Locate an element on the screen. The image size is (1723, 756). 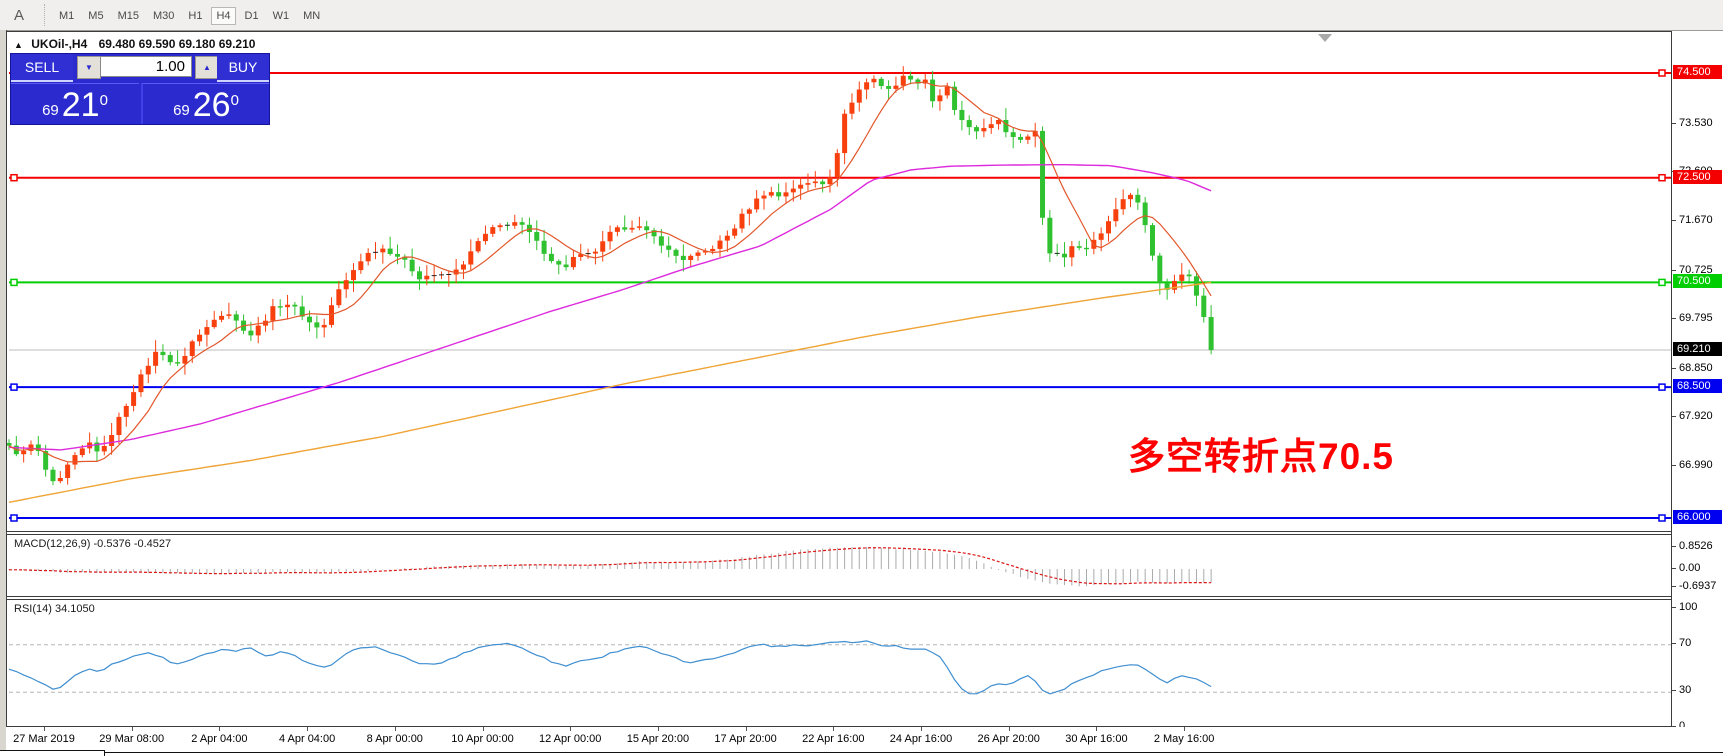
date-label: 30 Apr 16:00 is located at coordinates (1096, 739).